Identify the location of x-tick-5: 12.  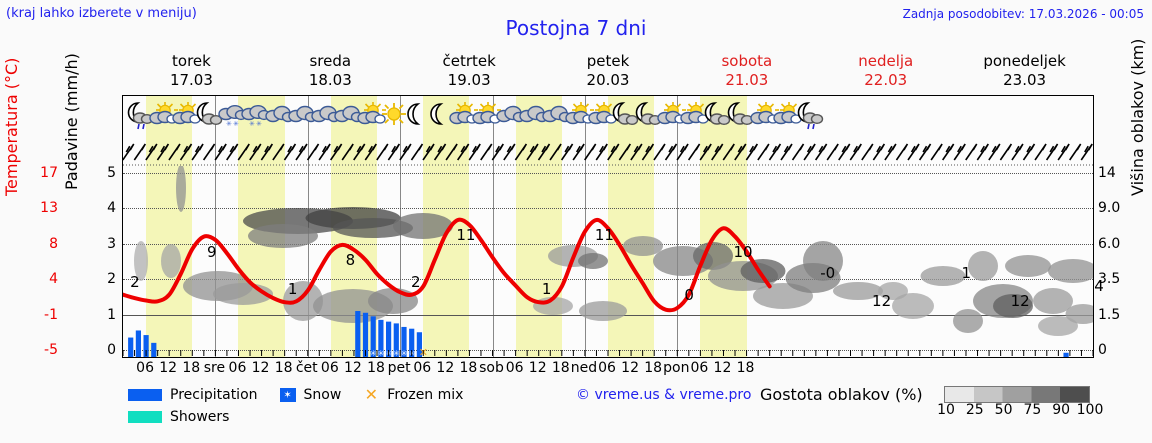
(260, 368).